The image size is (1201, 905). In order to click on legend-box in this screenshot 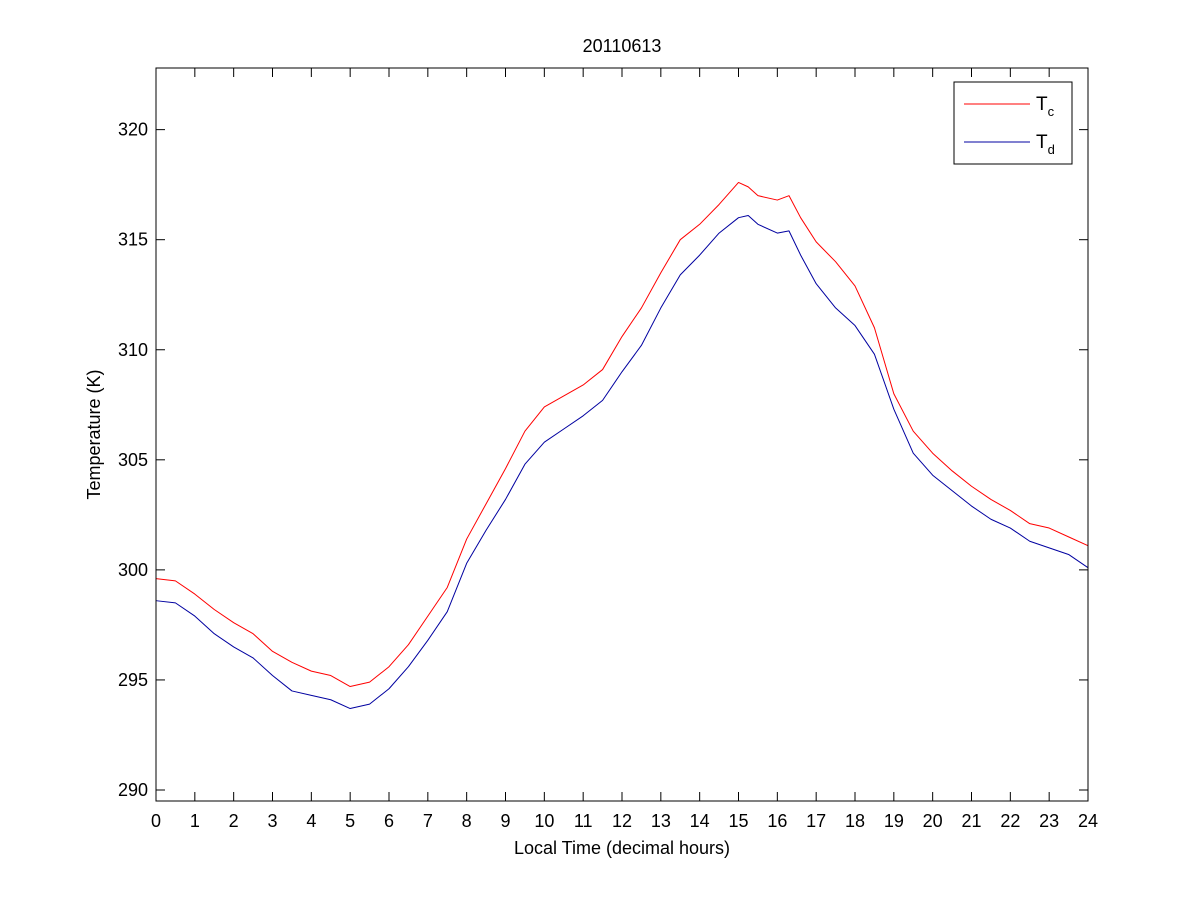, I will do `click(1013, 123)`.